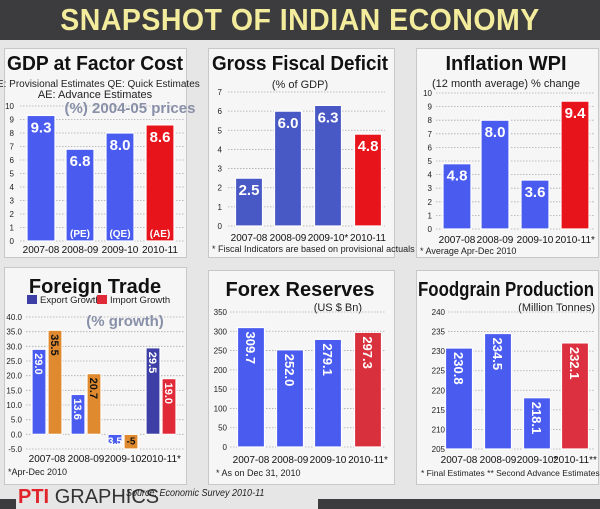 This screenshot has height=509, width=600. Describe the element at coordinates (14, 390) in the screenshot. I see `y-tick-label: 15.0` at that location.